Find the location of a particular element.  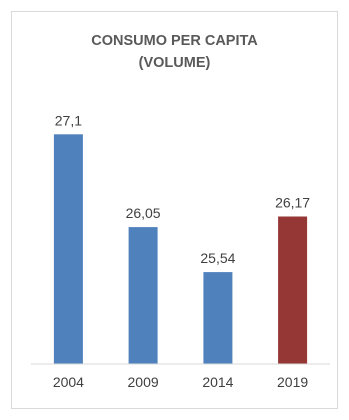

data-label-2014: 25,54 is located at coordinates (217, 258).